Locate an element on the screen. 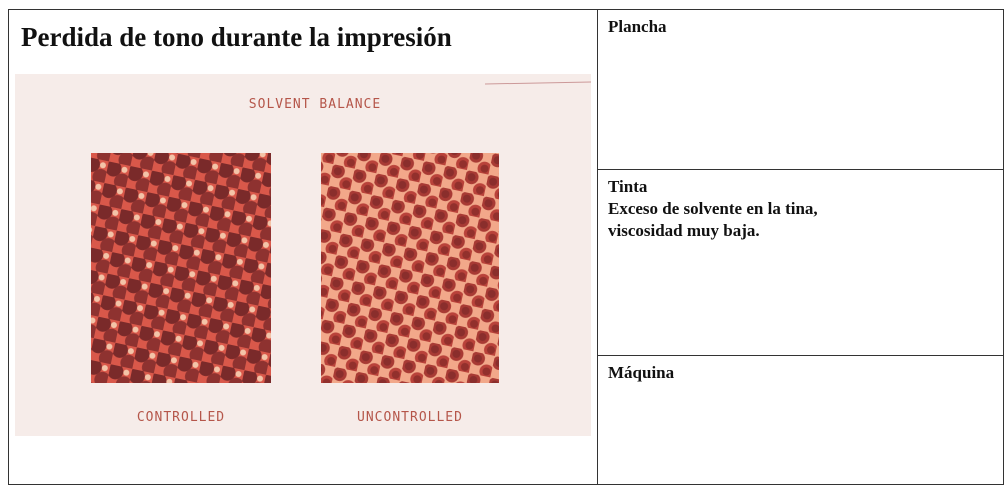  cell-text: Exceso de solvente en la tina, is located at coordinates (713, 208).